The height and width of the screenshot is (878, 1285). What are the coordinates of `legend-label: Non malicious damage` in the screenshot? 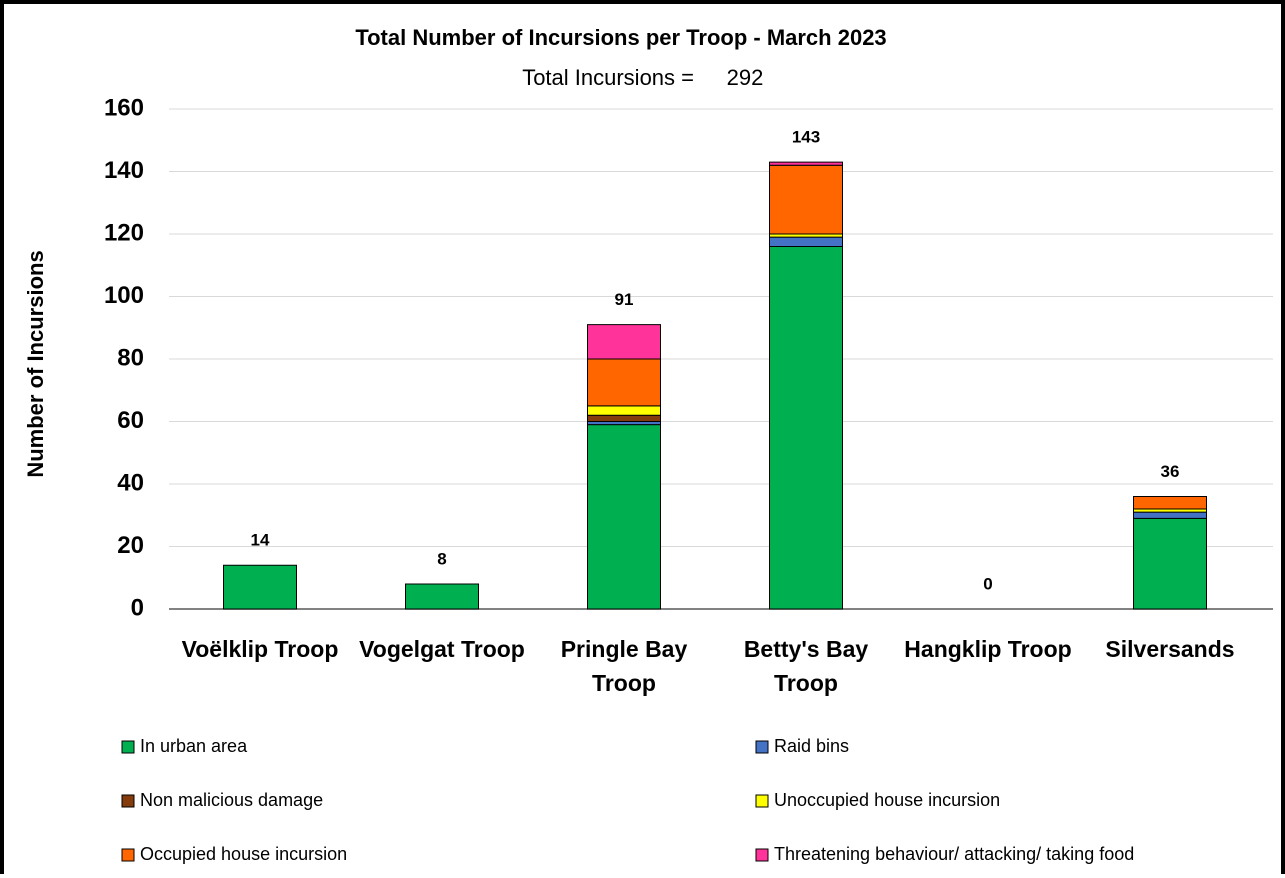 It's located at (231, 800).